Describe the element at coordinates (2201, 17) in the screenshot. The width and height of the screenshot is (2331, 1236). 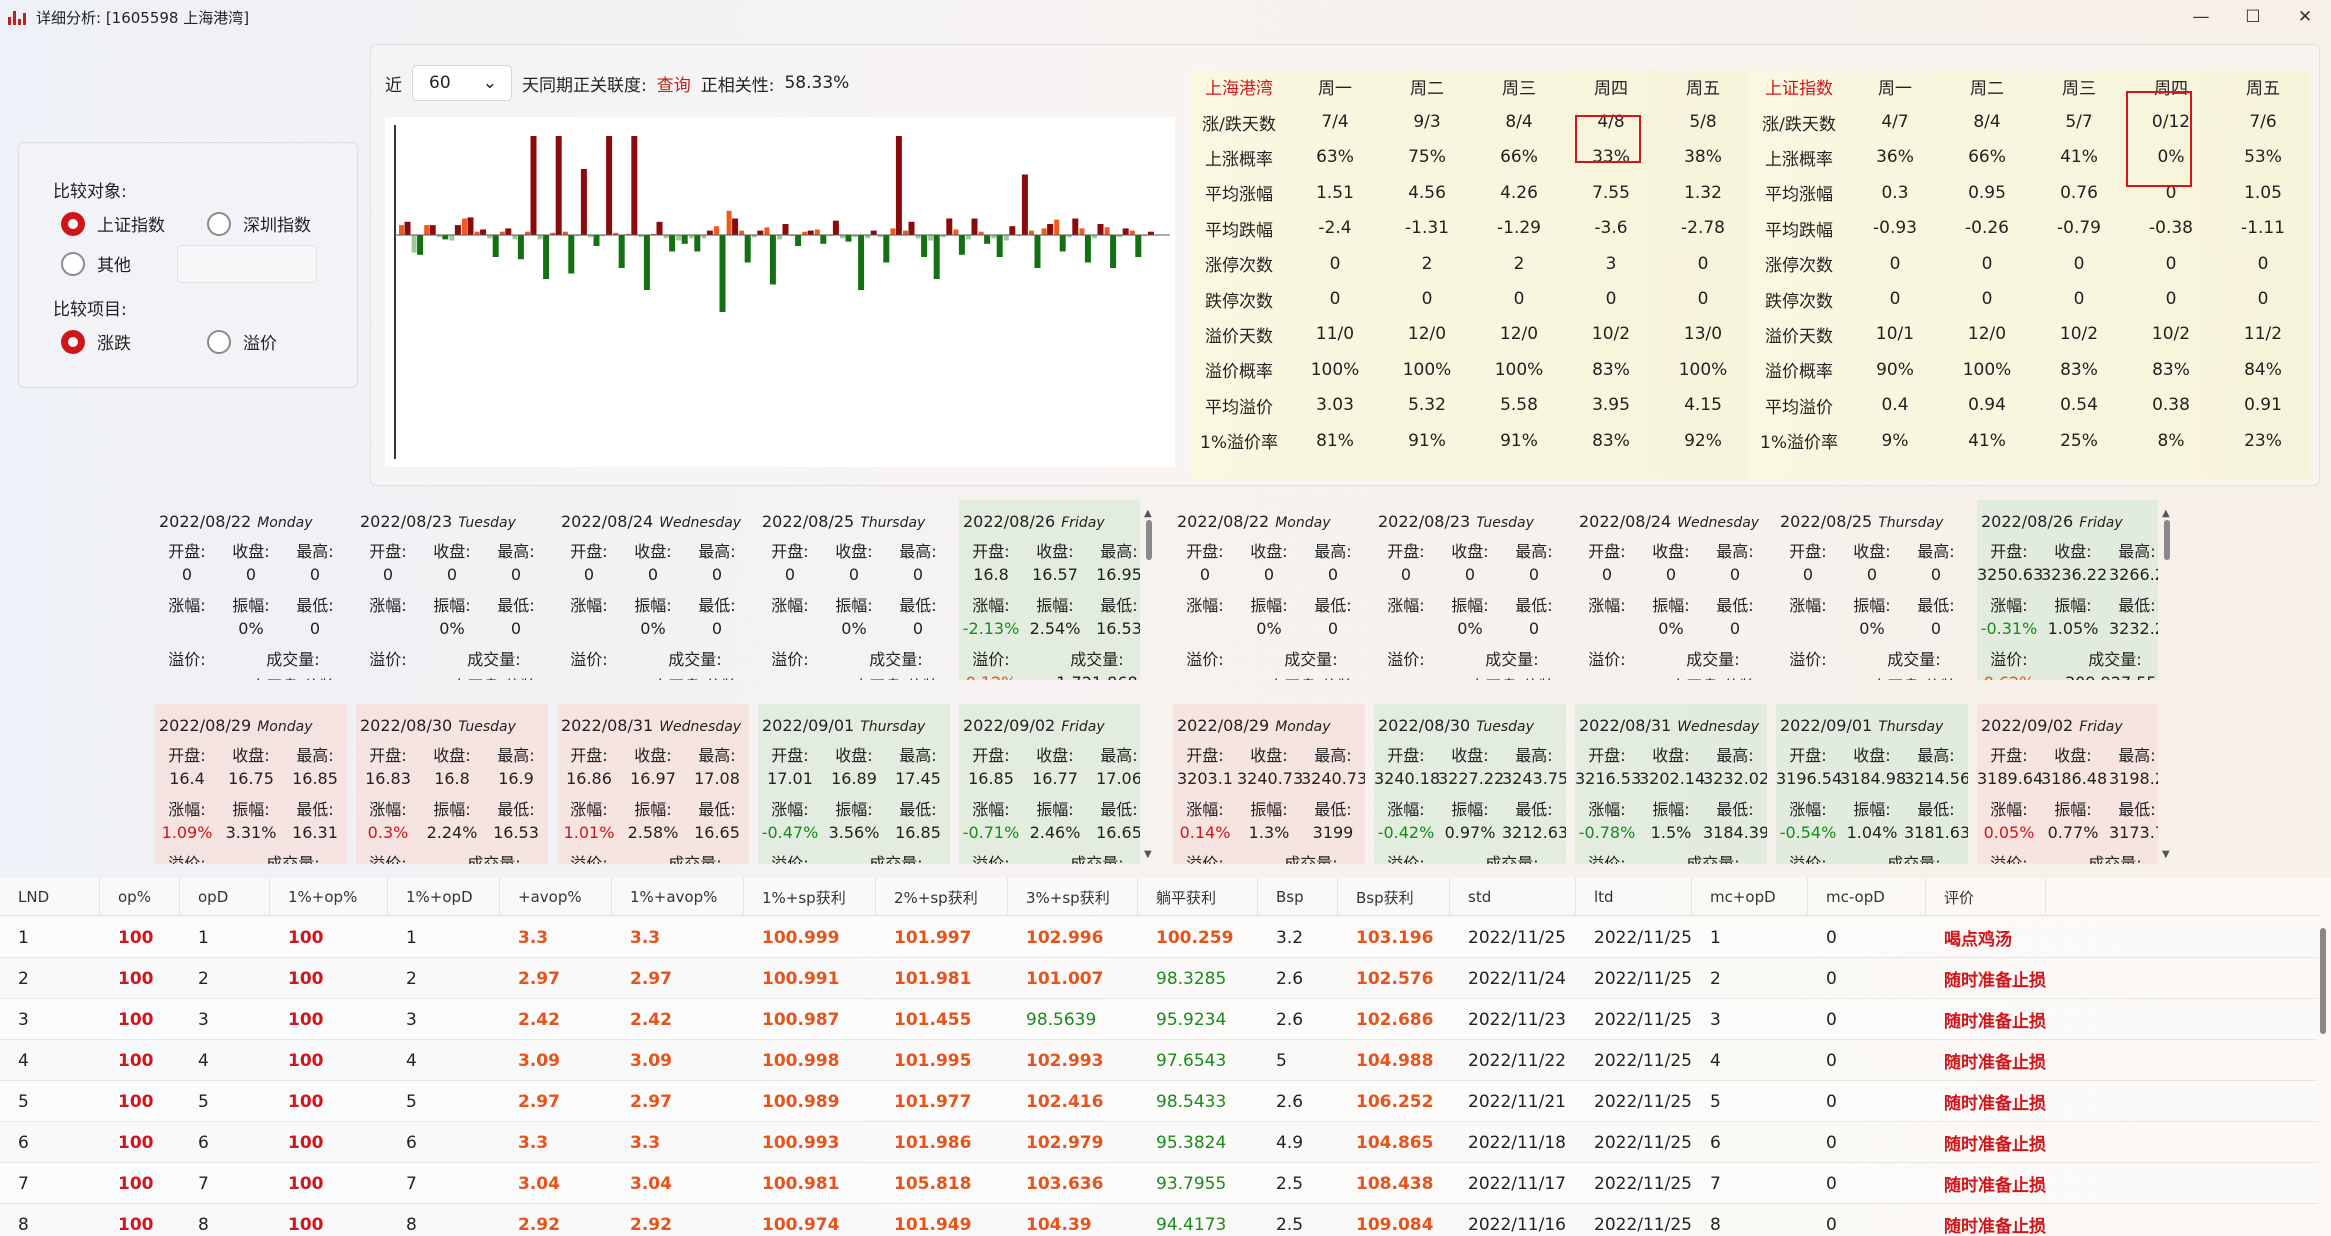
I see `minimize-button: —` at that location.